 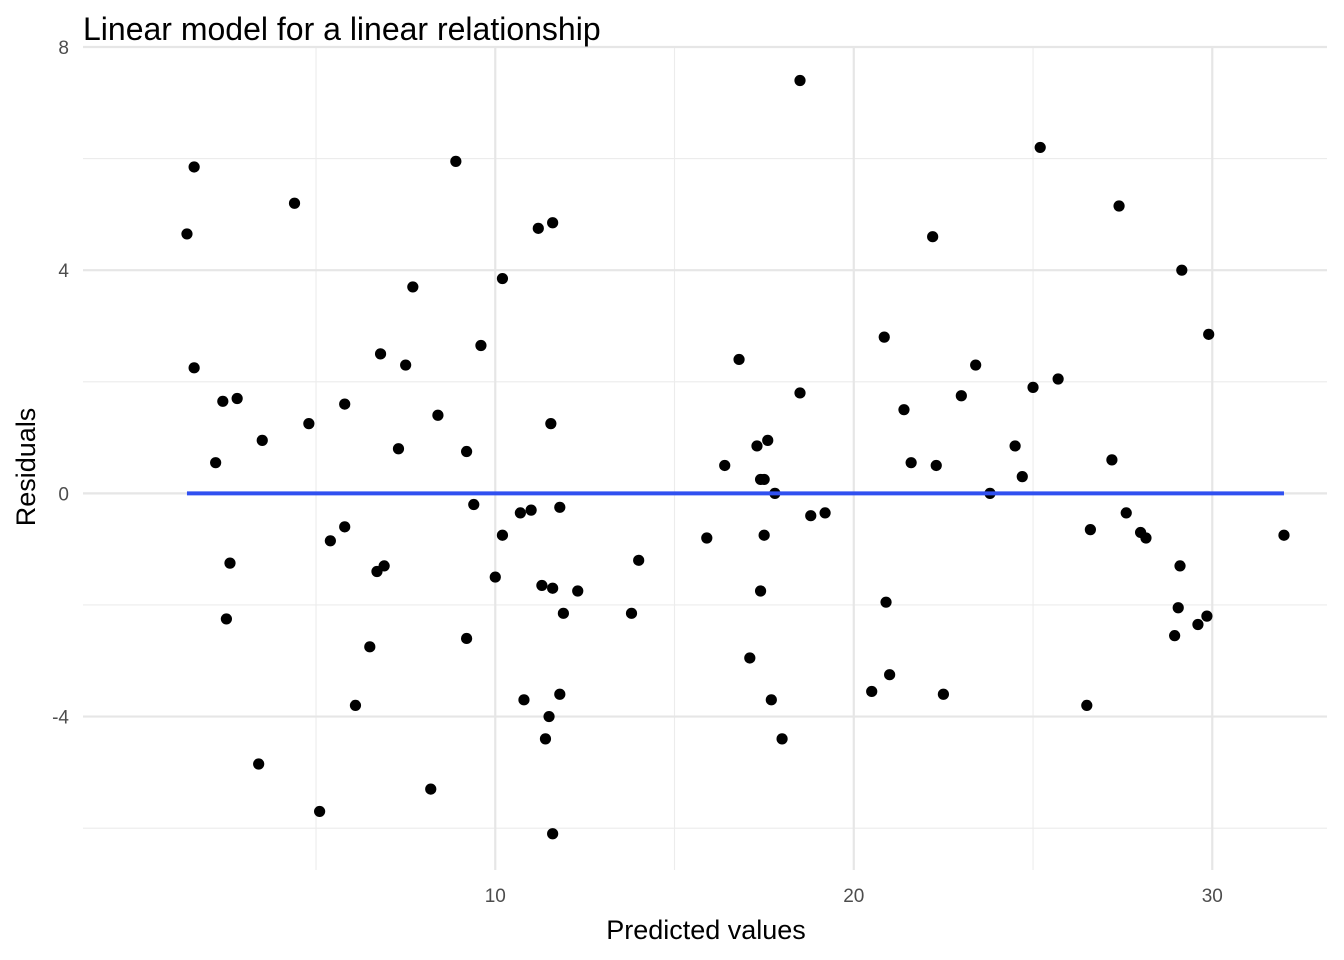 What do you see at coordinates (342, 29) in the screenshot?
I see `chart-title: Linear model for a linear relationship` at bounding box center [342, 29].